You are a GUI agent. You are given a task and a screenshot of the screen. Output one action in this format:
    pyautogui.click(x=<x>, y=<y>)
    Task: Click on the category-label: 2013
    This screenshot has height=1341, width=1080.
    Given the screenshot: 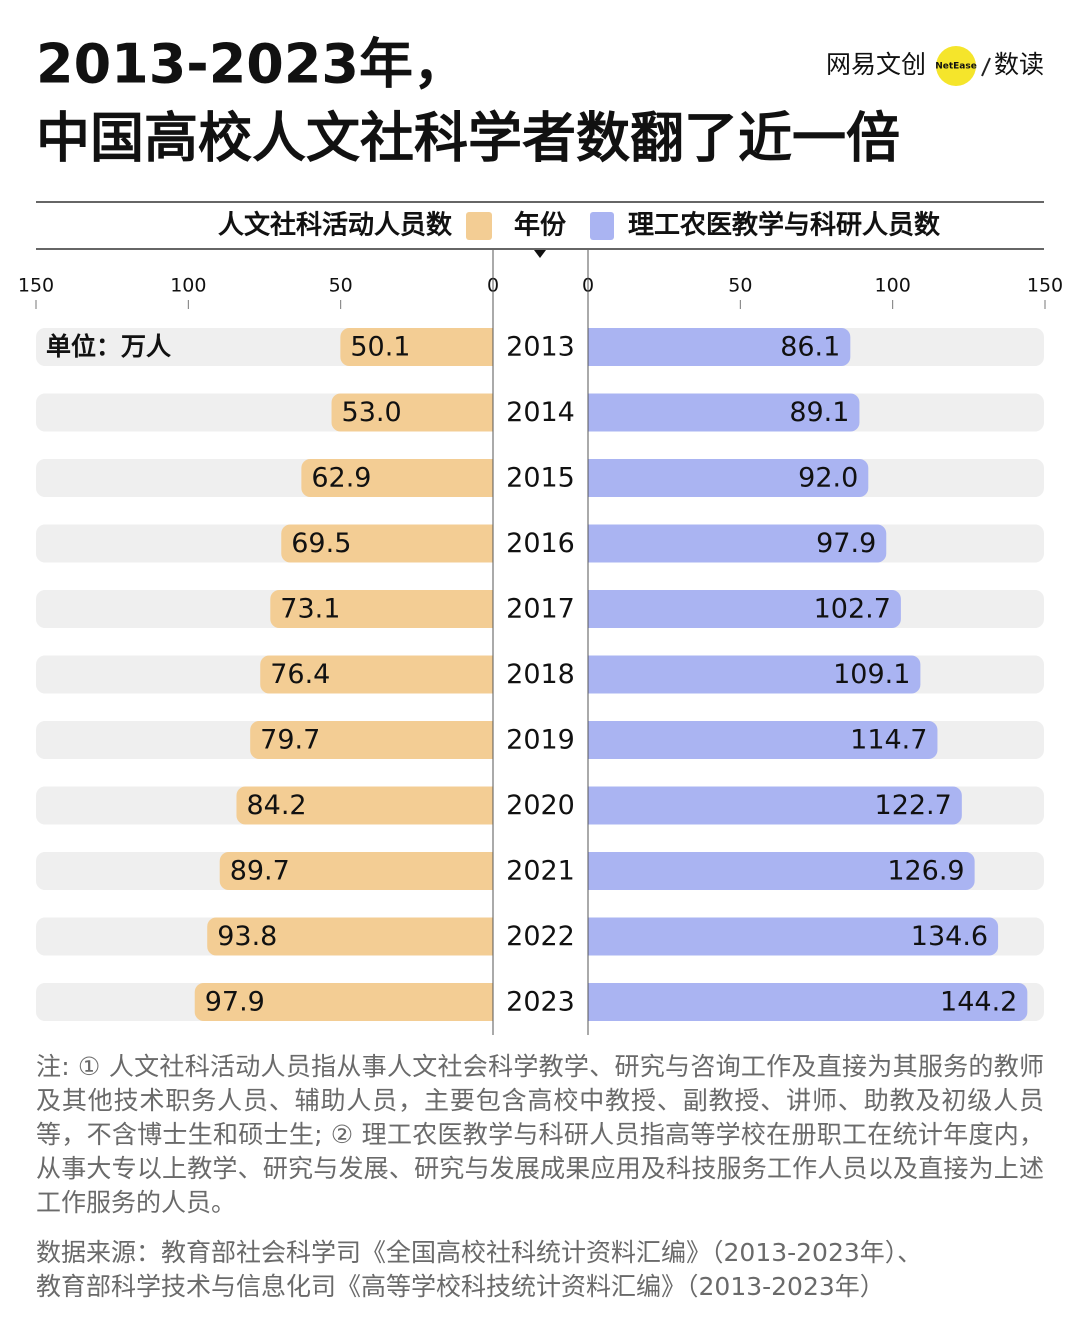 What is the action you would take?
    pyautogui.click(x=540, y=347)
    